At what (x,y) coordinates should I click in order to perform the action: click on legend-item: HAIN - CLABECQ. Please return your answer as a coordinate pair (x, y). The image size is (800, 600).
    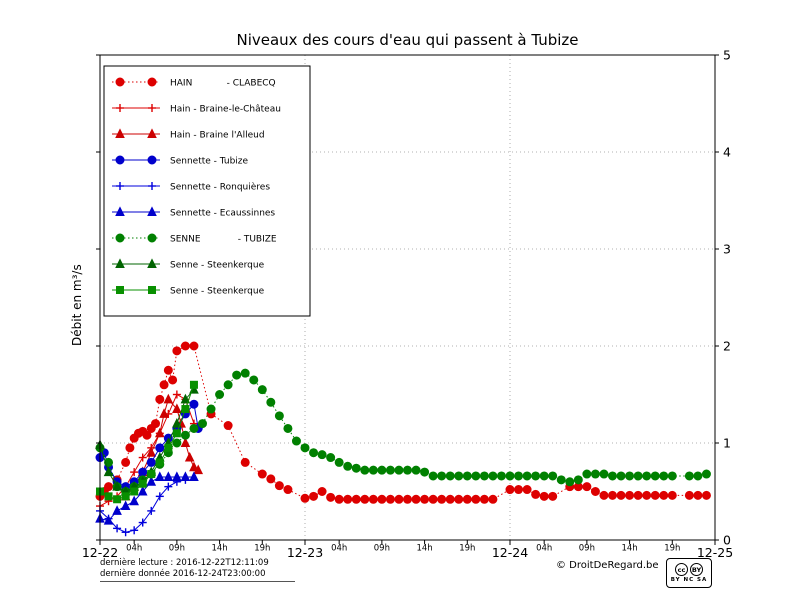
    Looking at the image, I should click on (194, 83).